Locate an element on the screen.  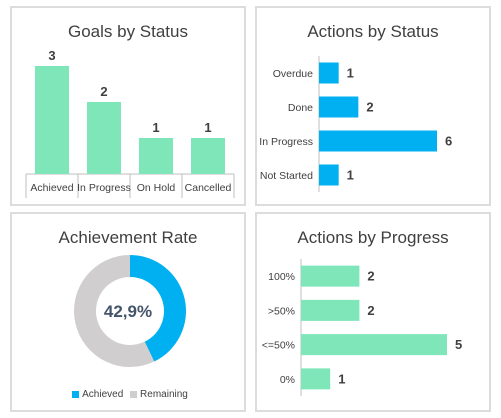
category-label: 100% is located at coordinates (281, 277).